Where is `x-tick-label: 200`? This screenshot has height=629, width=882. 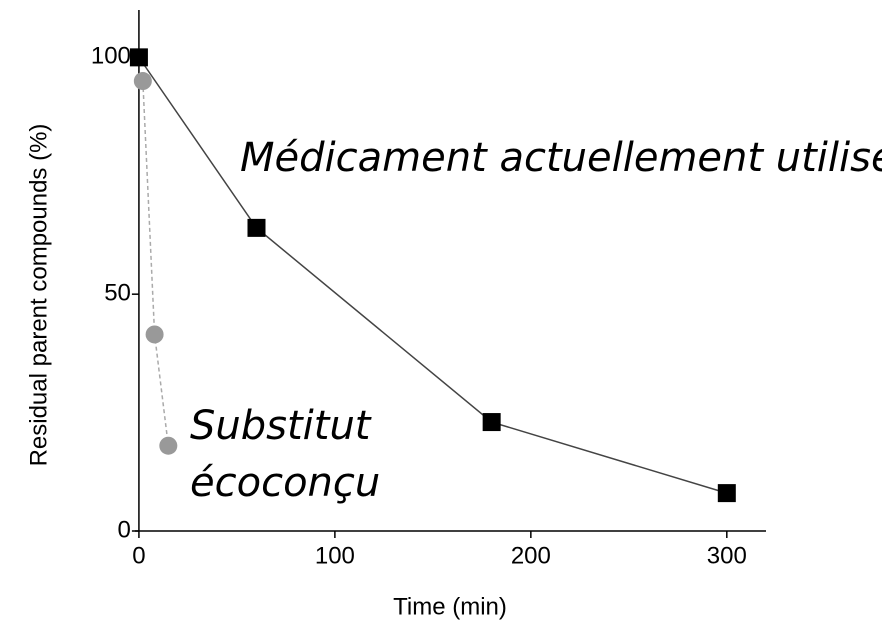
x-tick-label: 200 is located at coordinates (531, 555).